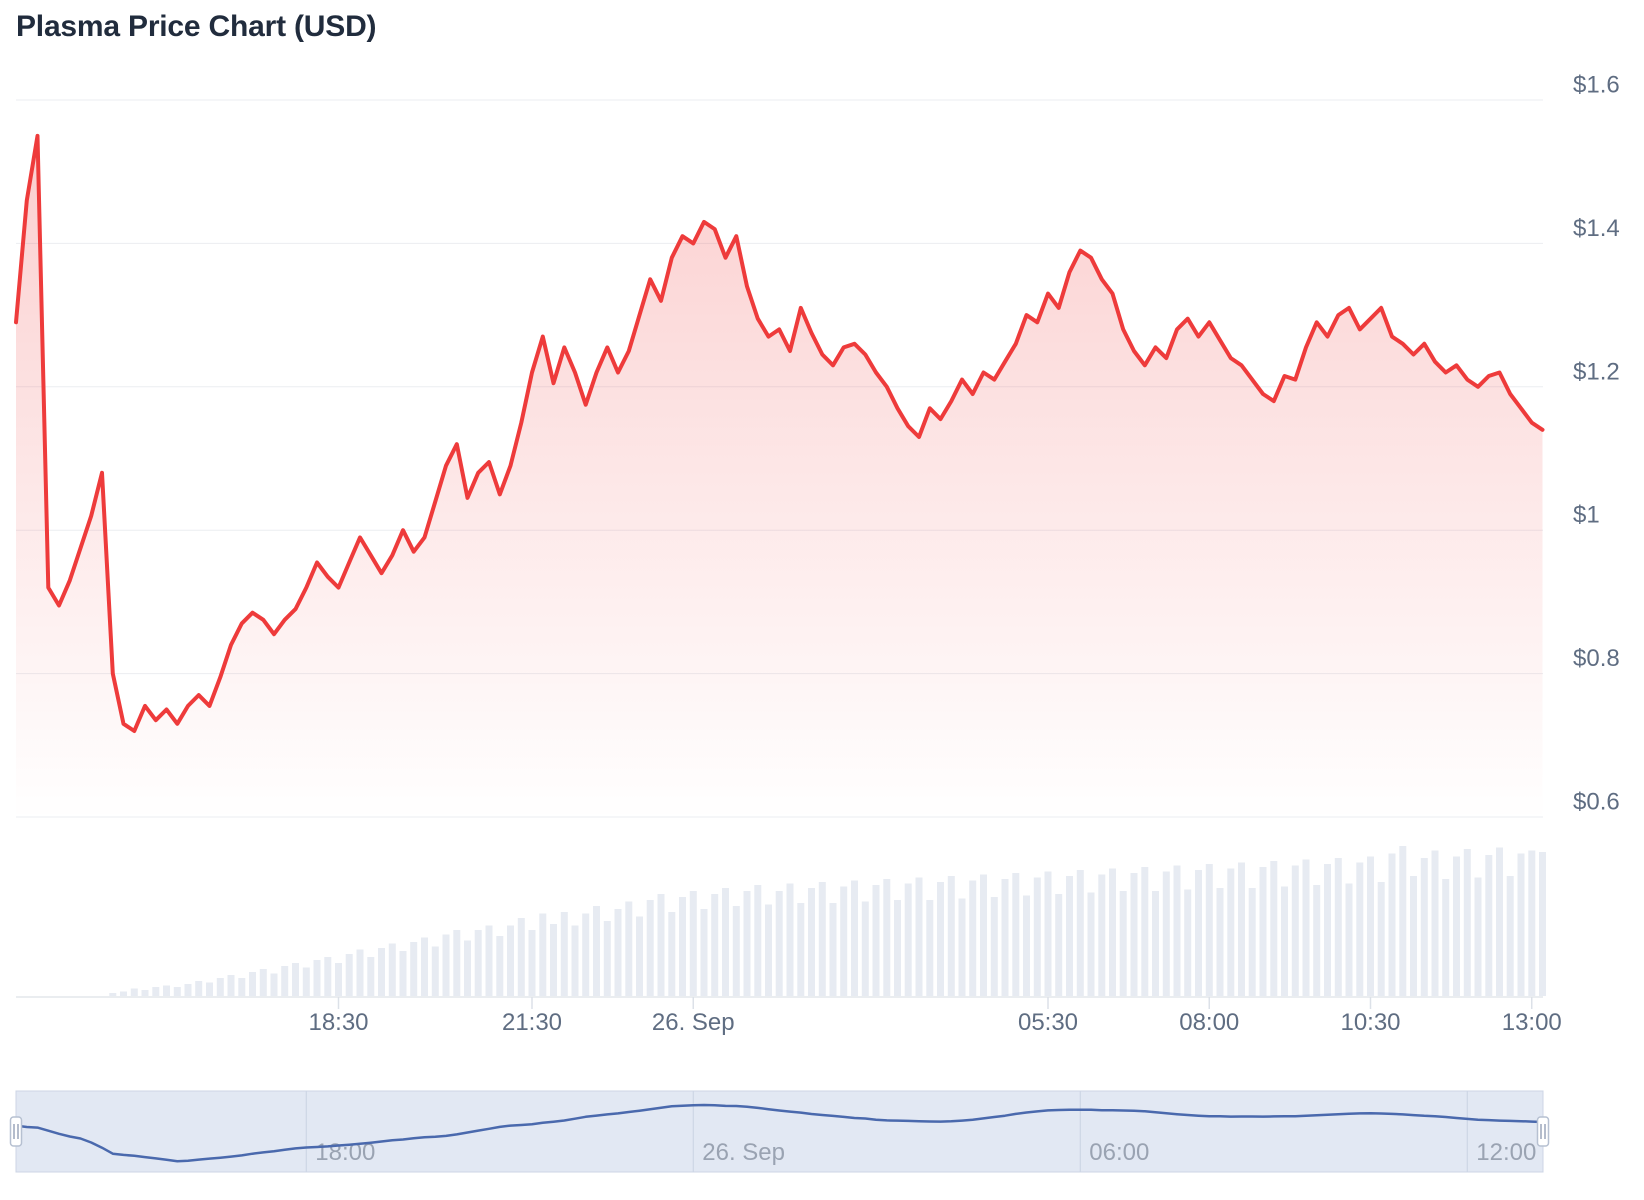 This screenshot has width=1644, height=1200. Describe the element at coordinates (827, 921) in the screenshot. I see `volume-bars` at that location.